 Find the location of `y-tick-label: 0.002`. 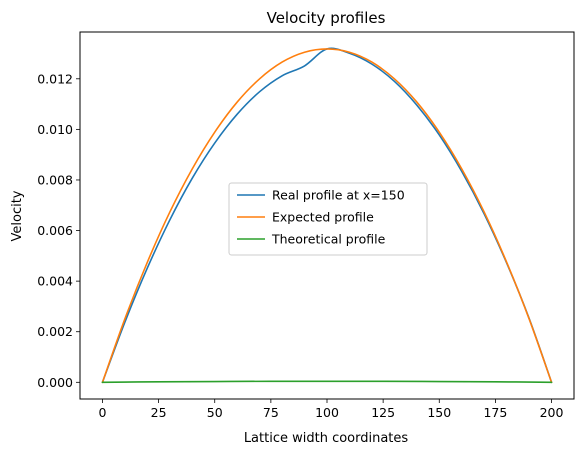

y-tick-label: 0.002 is located at coordinates (55, 331).